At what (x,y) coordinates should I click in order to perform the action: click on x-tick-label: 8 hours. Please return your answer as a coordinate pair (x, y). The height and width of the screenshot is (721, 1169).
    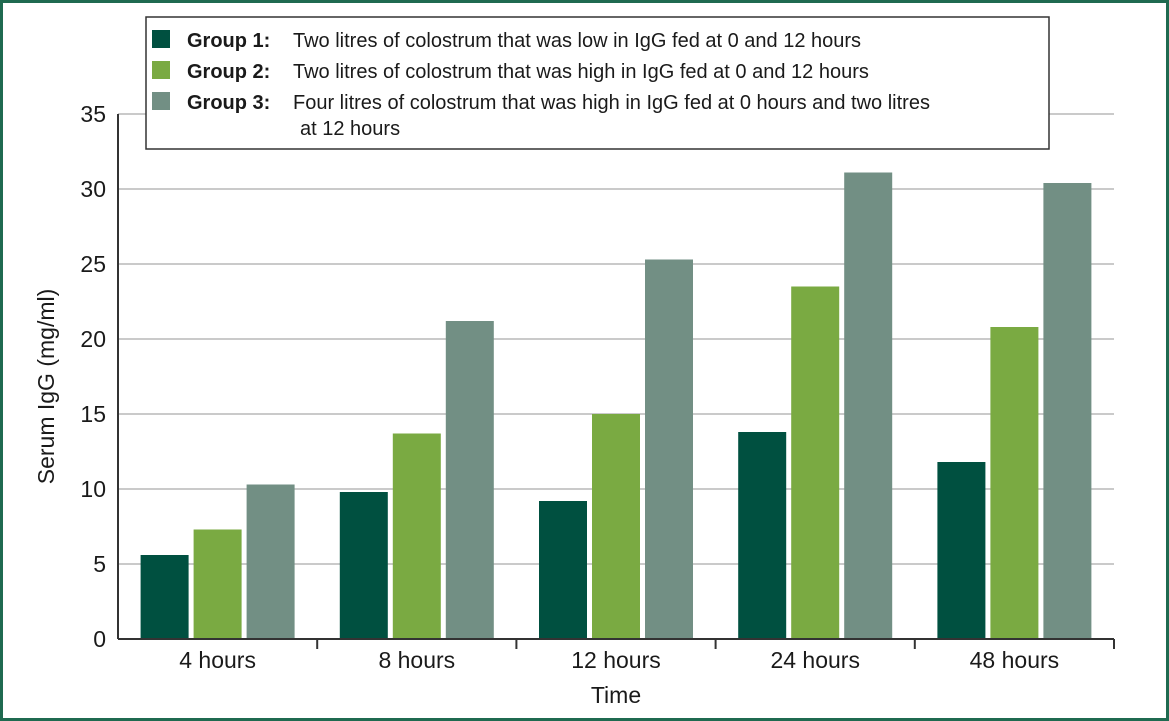
    Looking at the image, I should click on (416, 660).